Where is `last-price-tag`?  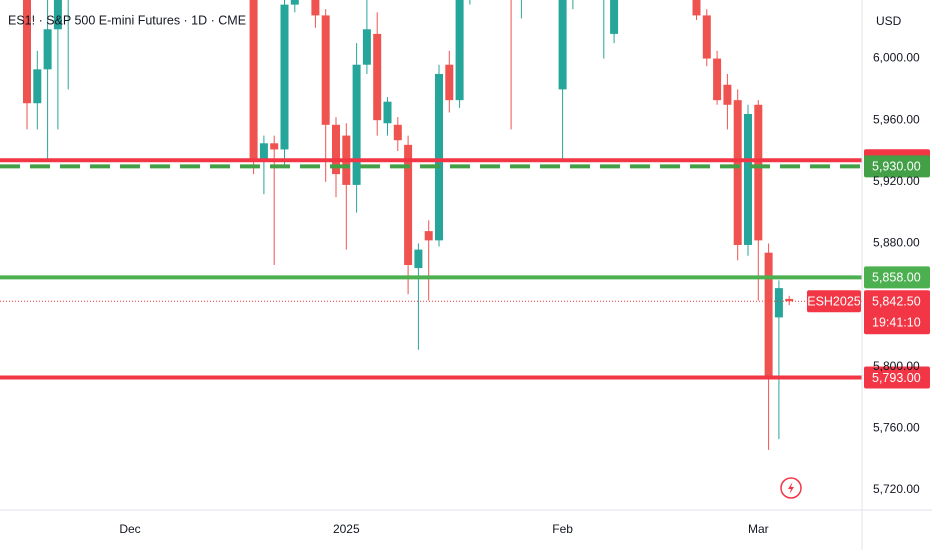 last-price-tag is located at coordinates (897, 312).